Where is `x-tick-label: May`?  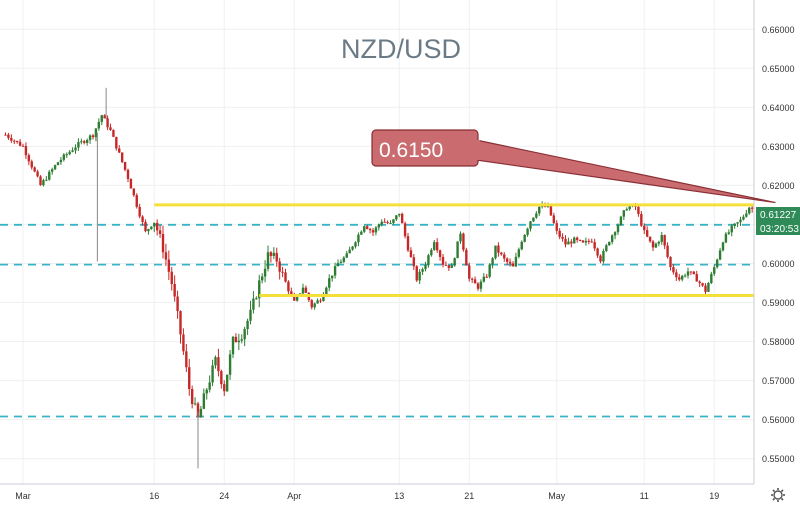
x-tick-label: May is located at coordinates (557, 496).